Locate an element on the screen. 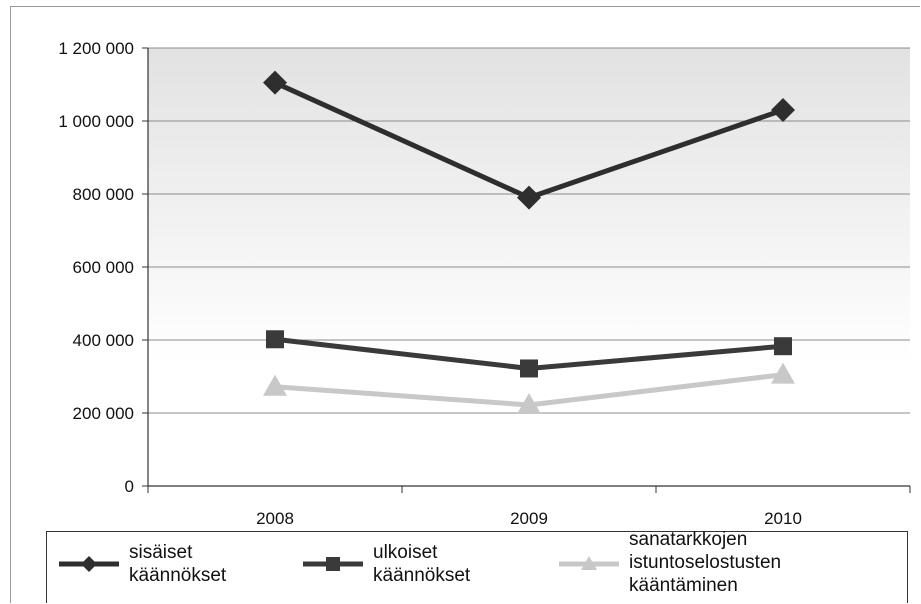 The width and height of the screenshot is (921, 604). y-tick-label: 1 000 000 is located at coordinates (96, 121).